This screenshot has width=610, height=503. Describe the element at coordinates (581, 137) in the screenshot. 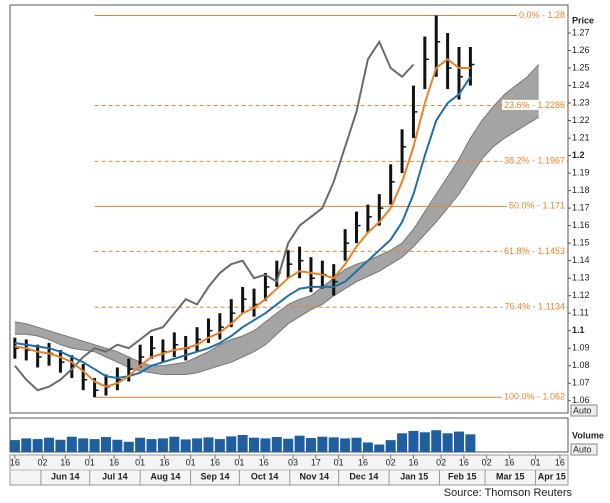

I see `y-tick-label: 1.21` at that location.